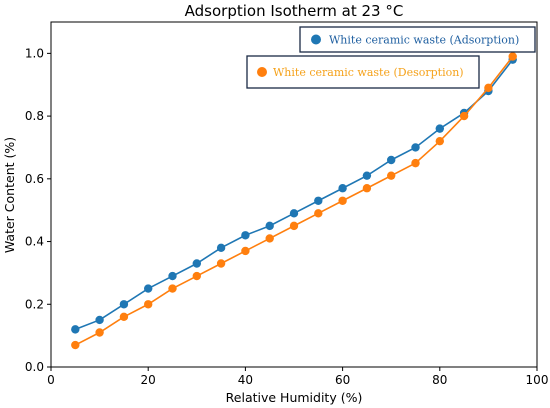 This screenshot has height=408, width=550. Describe the element at coordinates (51, 380) in the screenshot. I see `x-tick-label: 0` at that location.